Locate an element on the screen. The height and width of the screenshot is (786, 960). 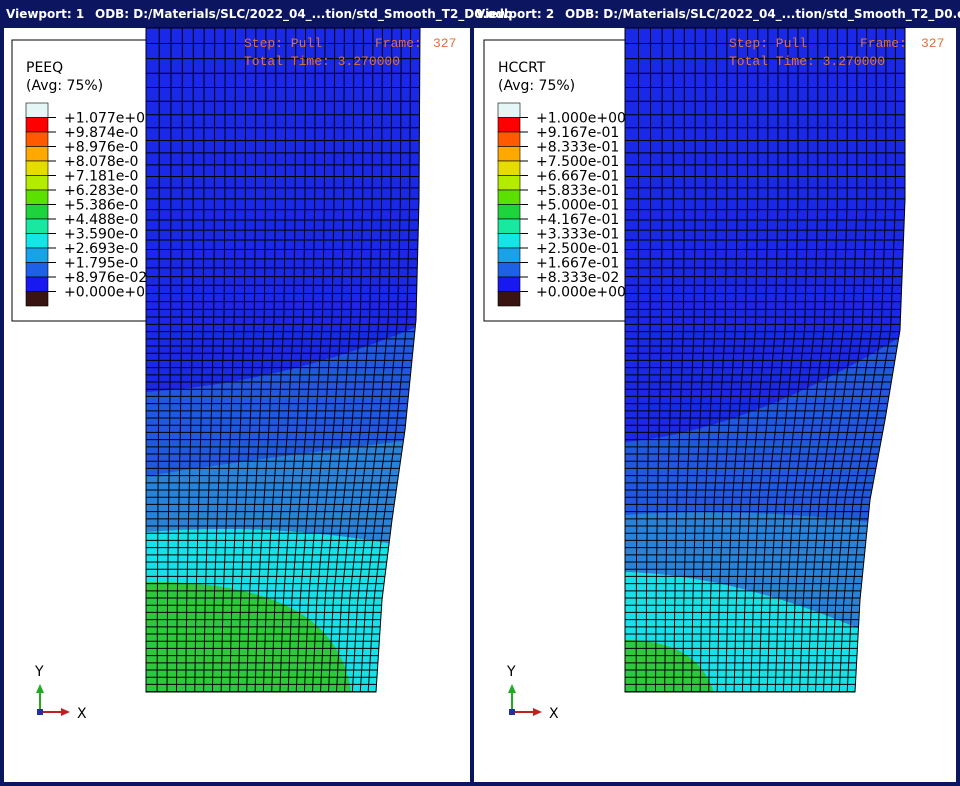
legend-label: +0.000e+00 is located at coordinates (581, 293).